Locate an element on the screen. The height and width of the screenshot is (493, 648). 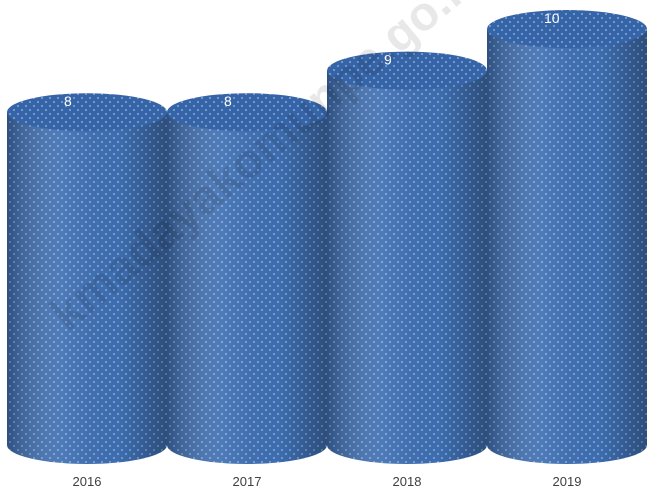
x-tick-label-2018: 2018 is located at coordinates (407, 481).